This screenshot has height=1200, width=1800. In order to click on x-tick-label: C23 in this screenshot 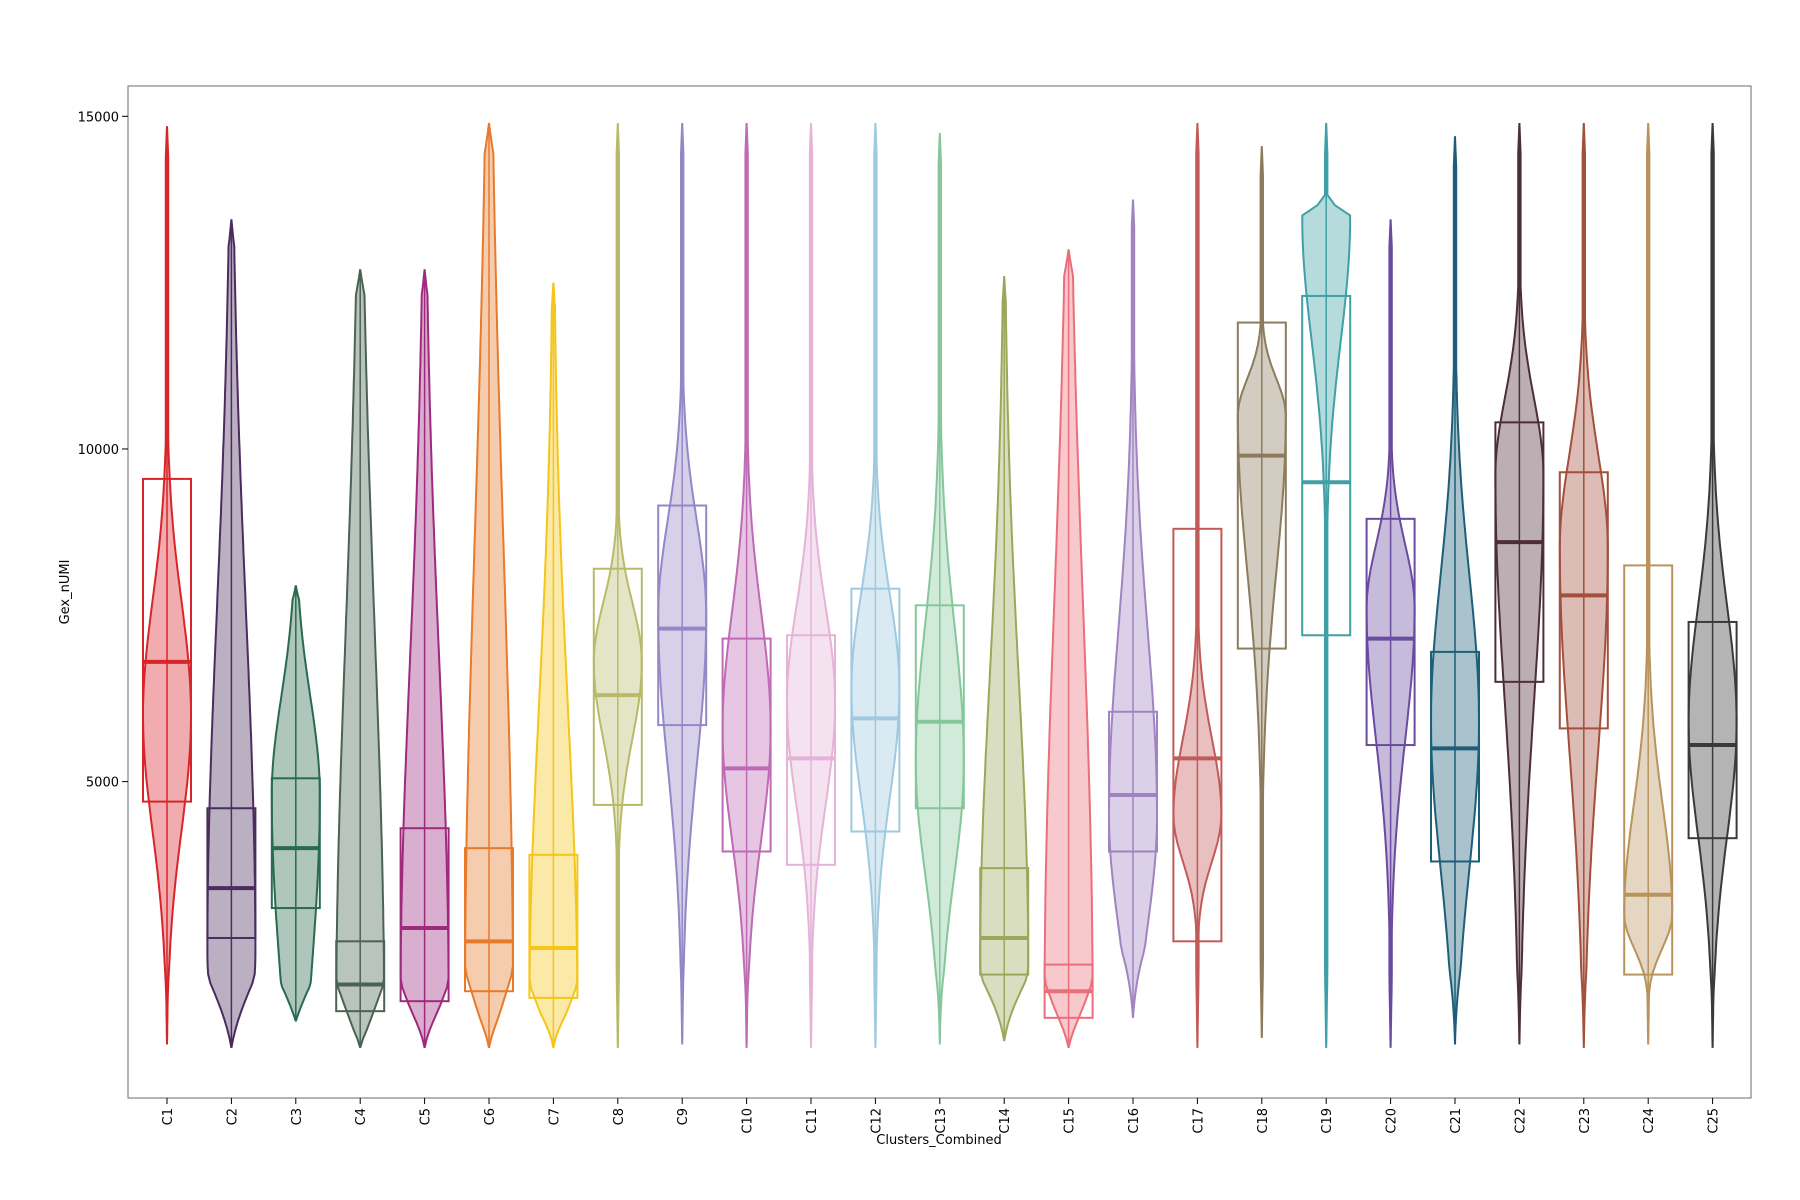, I will do `click(1585, 1121)`.